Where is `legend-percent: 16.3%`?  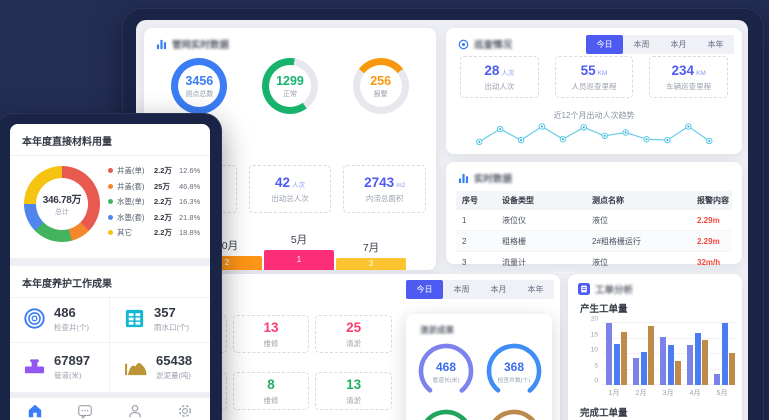 legend-percent: 16.3% is located at coordinates (190, 201).